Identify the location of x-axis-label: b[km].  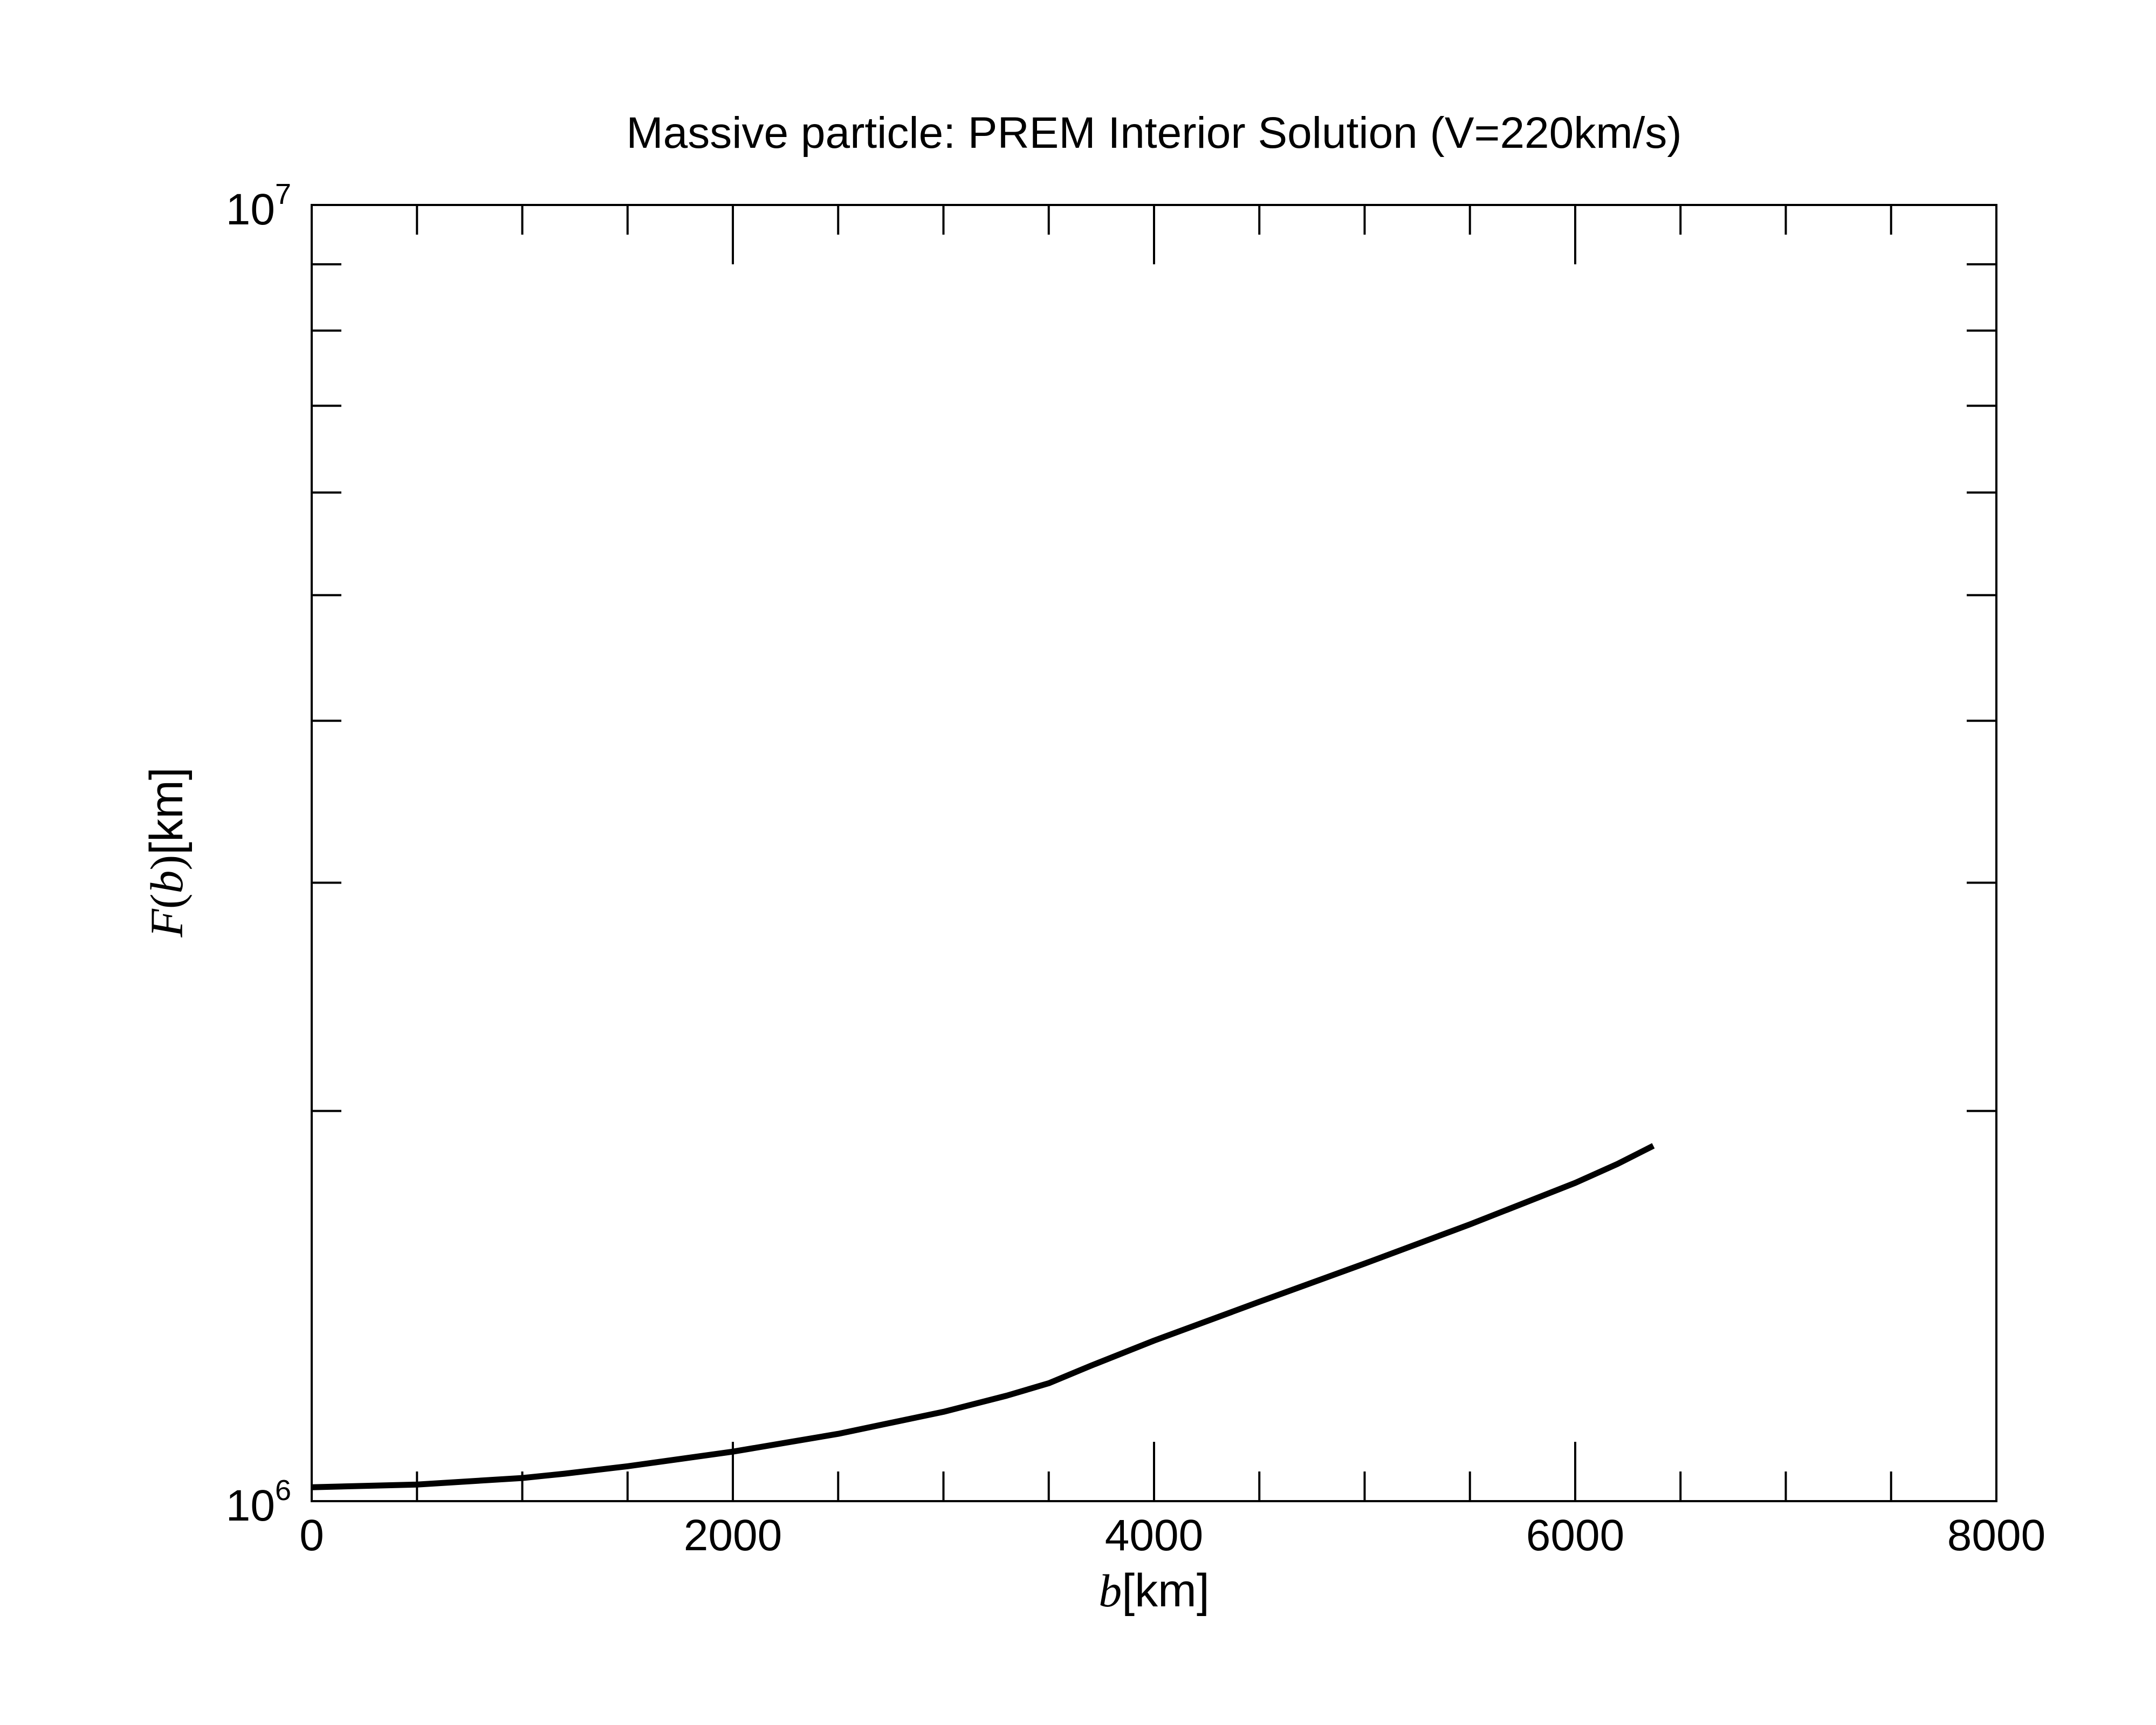
(1153, 1591).